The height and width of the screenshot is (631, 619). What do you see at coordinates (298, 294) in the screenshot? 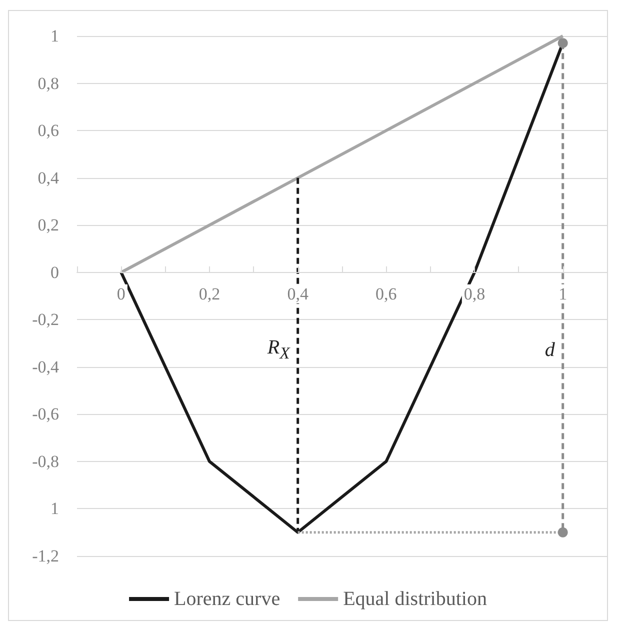
I see `x-tick-label: 0,4` at bounding box center [298, 294].